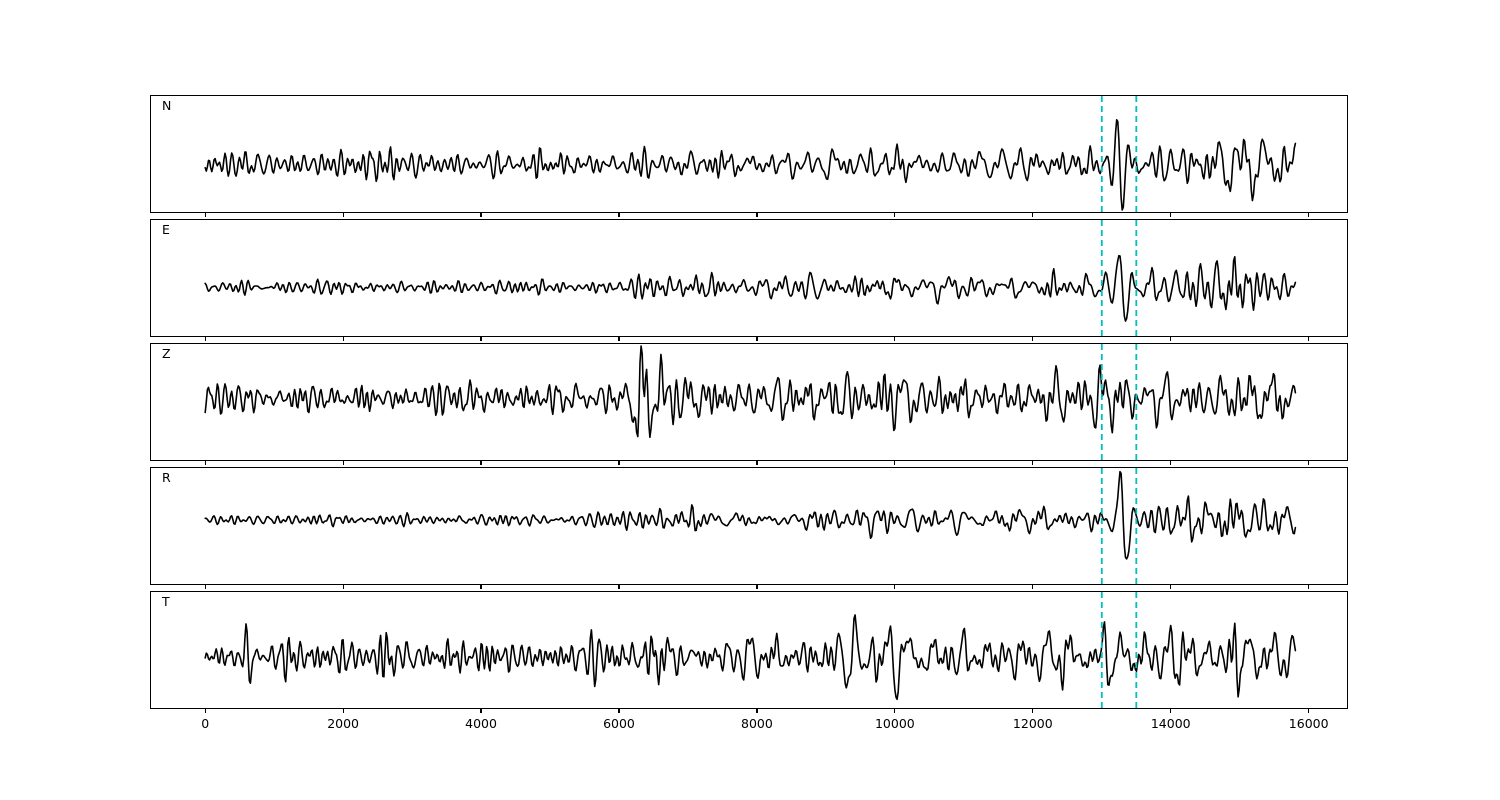 This screenshot has height=800, width=1500. What do you see at coordinates (205, 723) in the screenshot?
I see `x-axis-tick-label: 0` at bounding box center [205, 723].